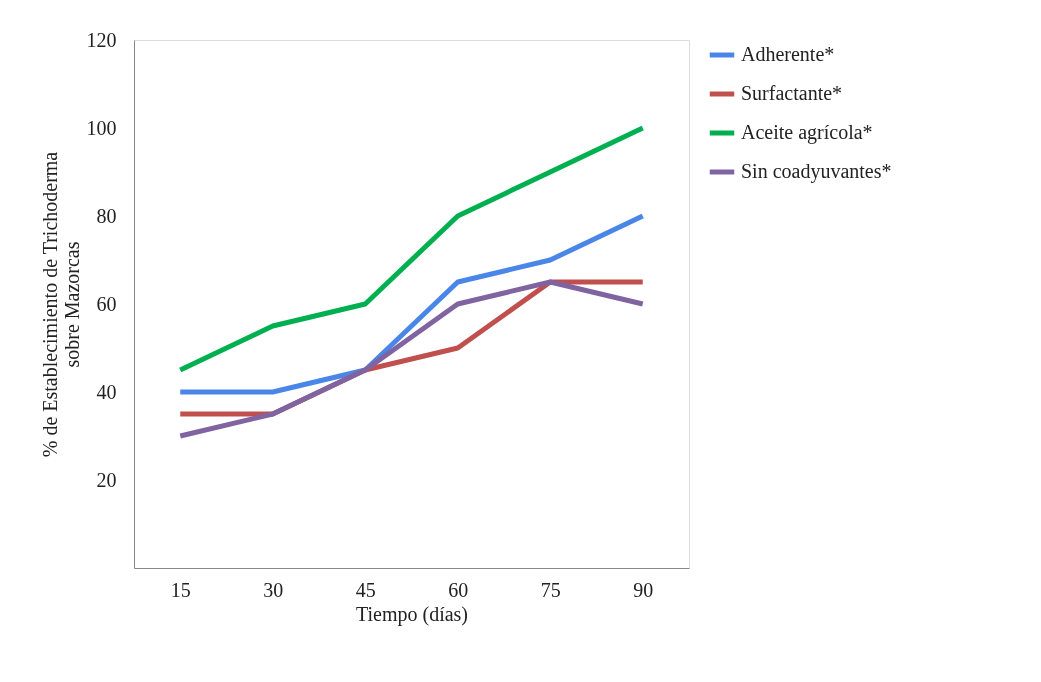  What do you see at coordinates (788, 54) in the screenshot?
I see `legend-label: Adherente*` at bounding box center [788, 54].